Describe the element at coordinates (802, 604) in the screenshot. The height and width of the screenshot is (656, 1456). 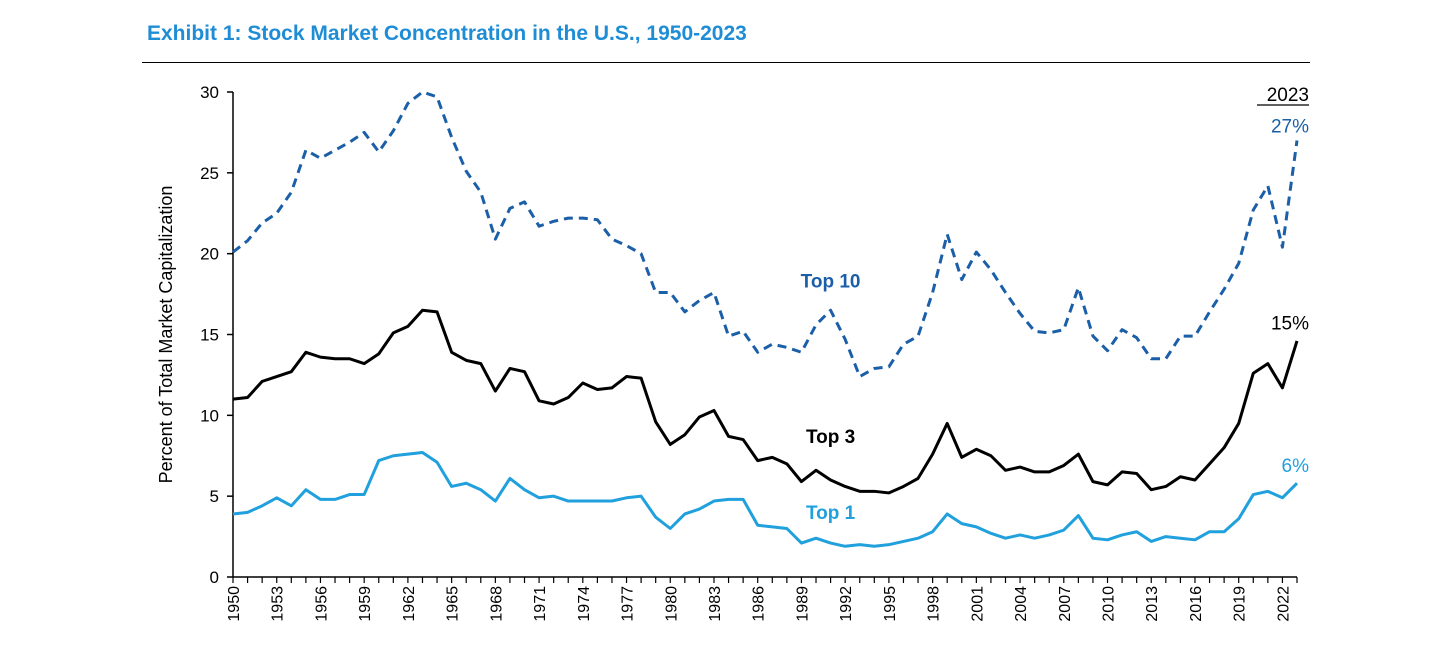
I see `x-tick-label: 1989` at that location.